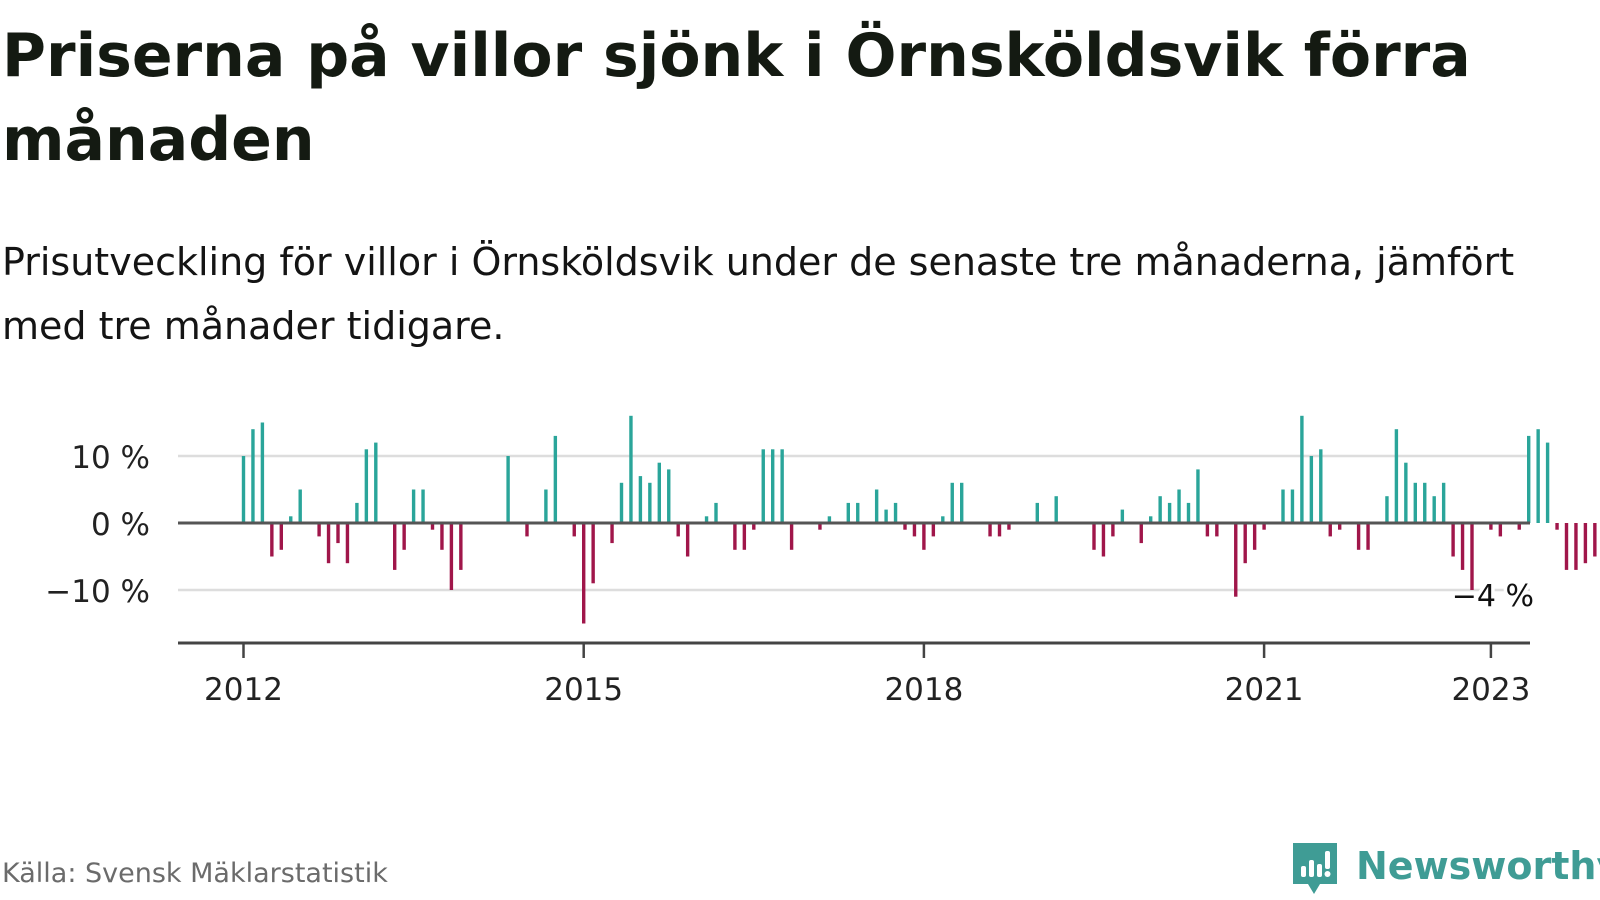 The width and height of the screenshot is (1600, 900). What do you see at coordinates (97, 592) in the screenshot?
I see `y-tick-label: −10 %` at bounding box center [97, 592].